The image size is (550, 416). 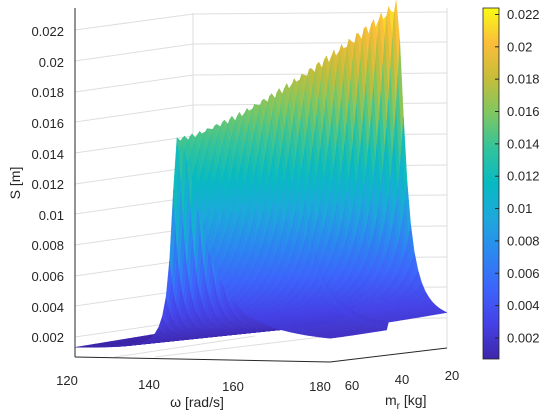 I want to click on y-axis-label: mr [kg], so click(x=405, y=402).